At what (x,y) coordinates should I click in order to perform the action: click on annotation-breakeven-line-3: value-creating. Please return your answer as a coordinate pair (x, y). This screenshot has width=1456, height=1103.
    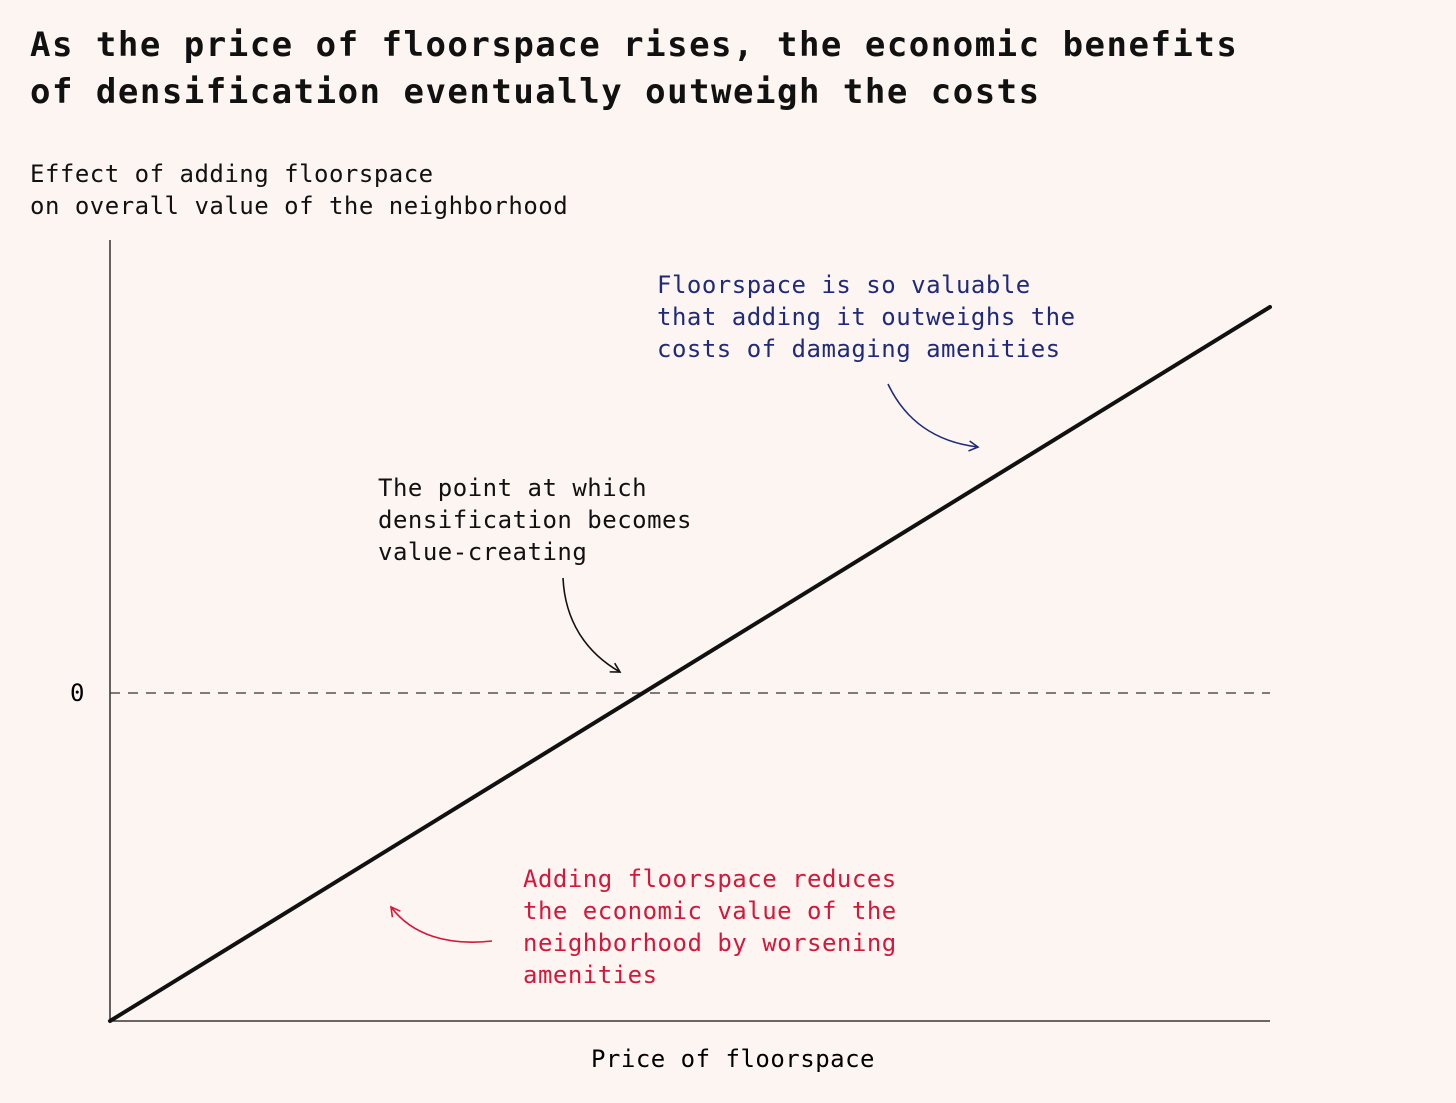
    Looking at the image, I should click on (482, 552).